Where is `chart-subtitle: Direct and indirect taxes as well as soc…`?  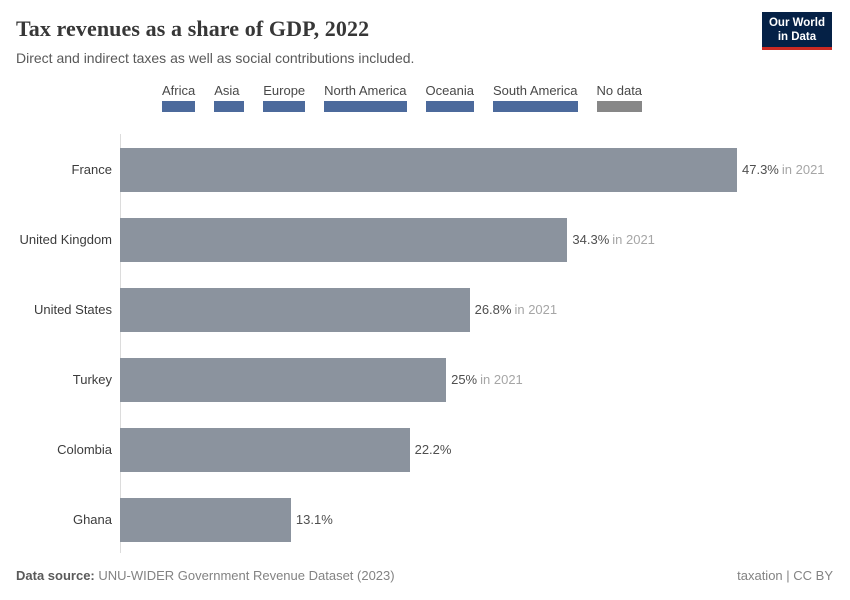 chart-subtitle: Direct and indirect taxes as well as soc… is located at coordinates (215, 58).